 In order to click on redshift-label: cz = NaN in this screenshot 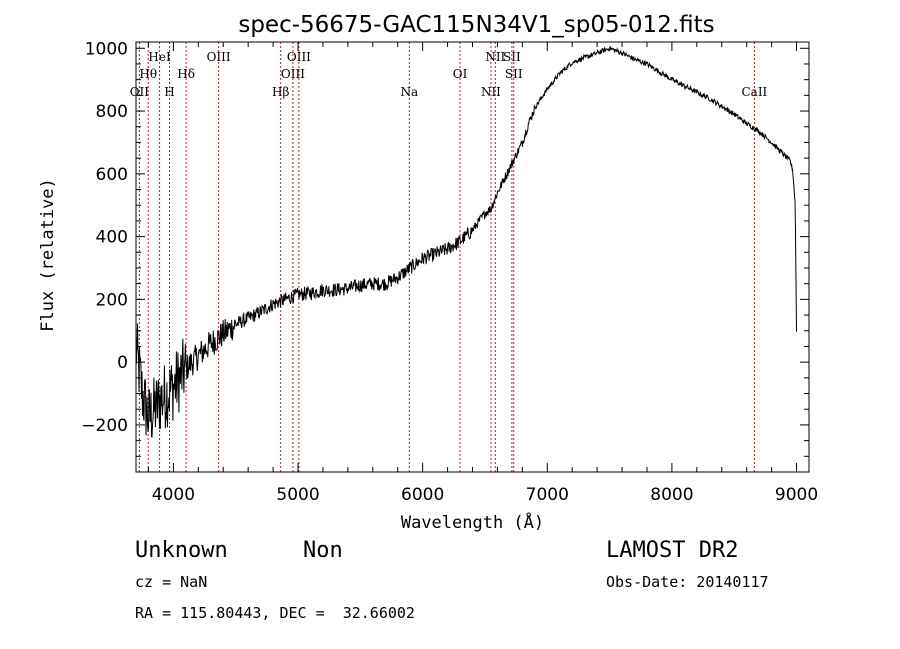, I will do `click(171, 582)`.